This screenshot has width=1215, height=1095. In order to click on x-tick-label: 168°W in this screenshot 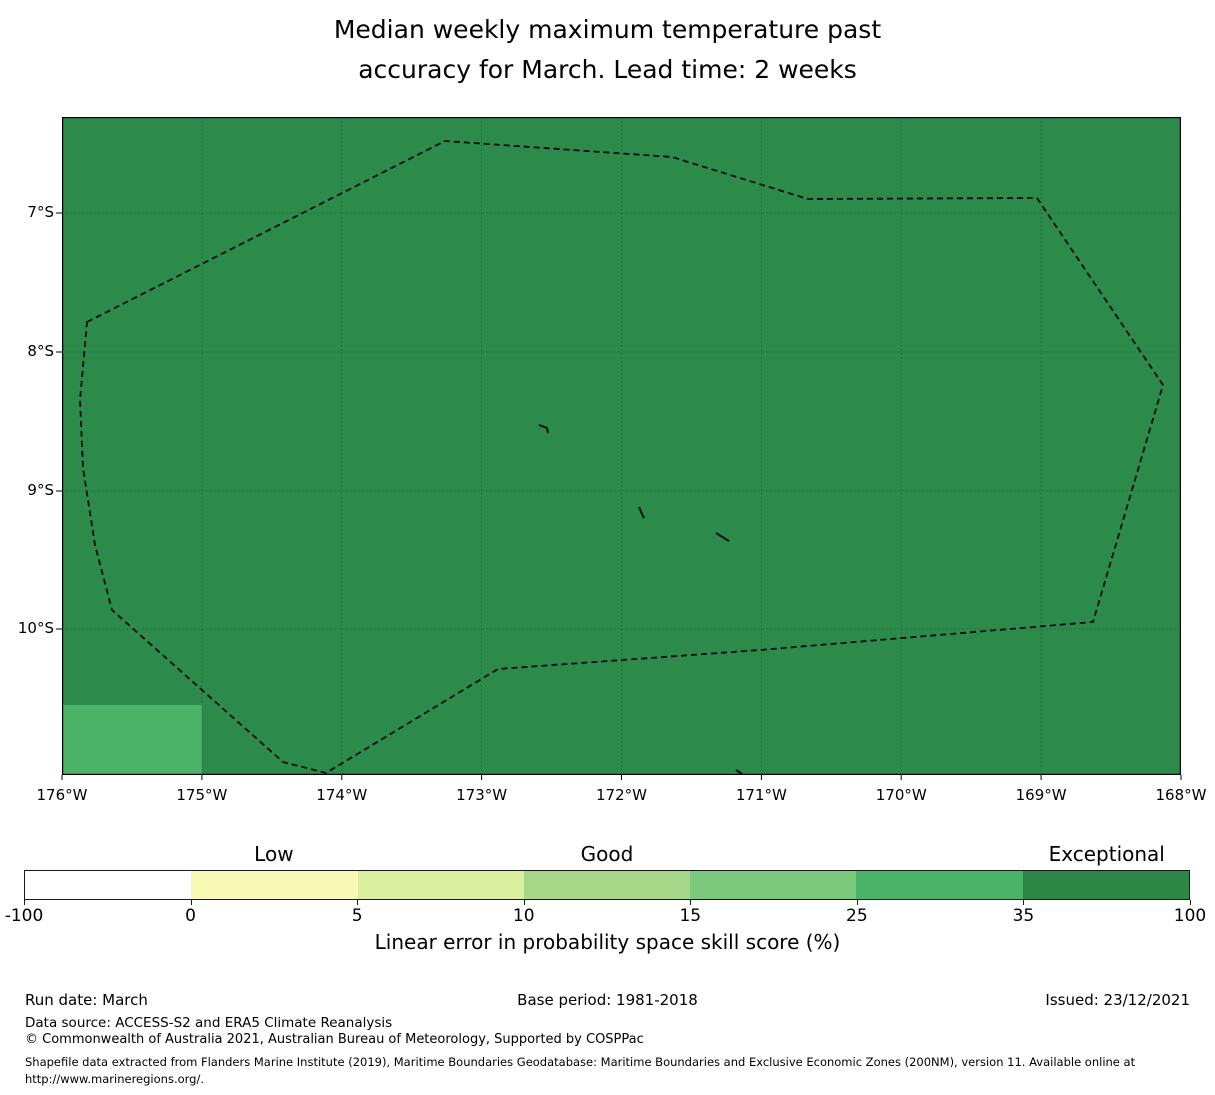, I will do `click(1181, 795)`.